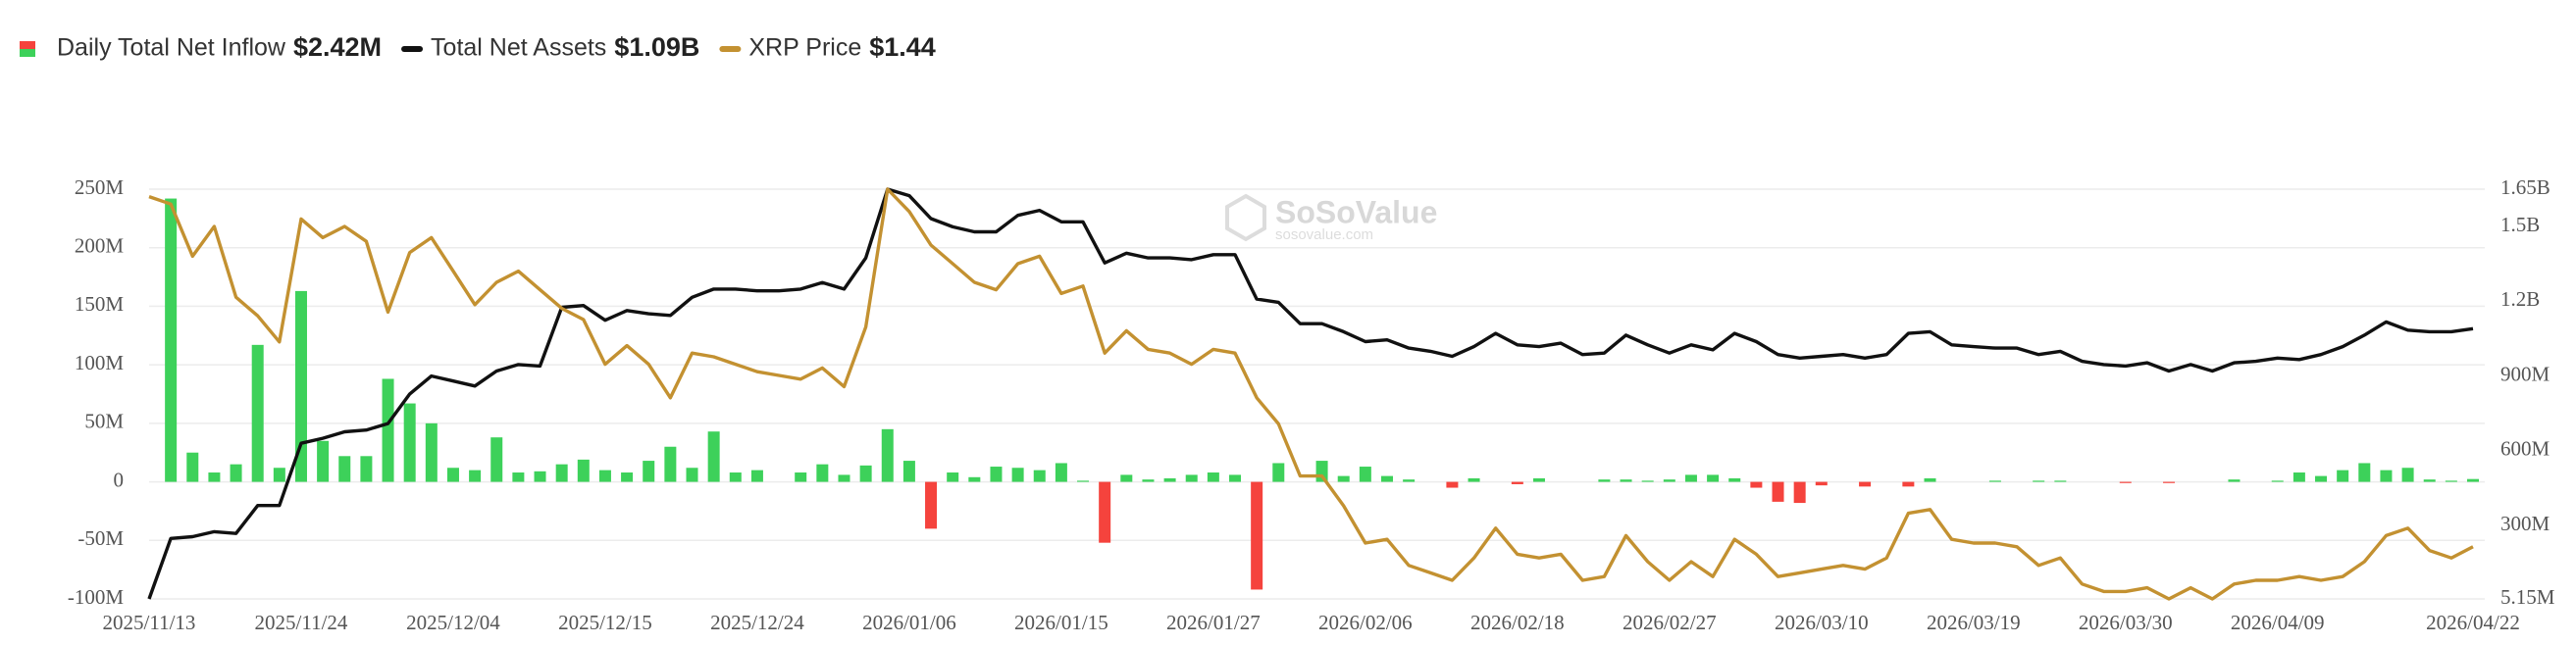  Describe the element at coordinates (605, 622) in the screenshot. I see `x-tick-label: 2025/12/15` at that location.